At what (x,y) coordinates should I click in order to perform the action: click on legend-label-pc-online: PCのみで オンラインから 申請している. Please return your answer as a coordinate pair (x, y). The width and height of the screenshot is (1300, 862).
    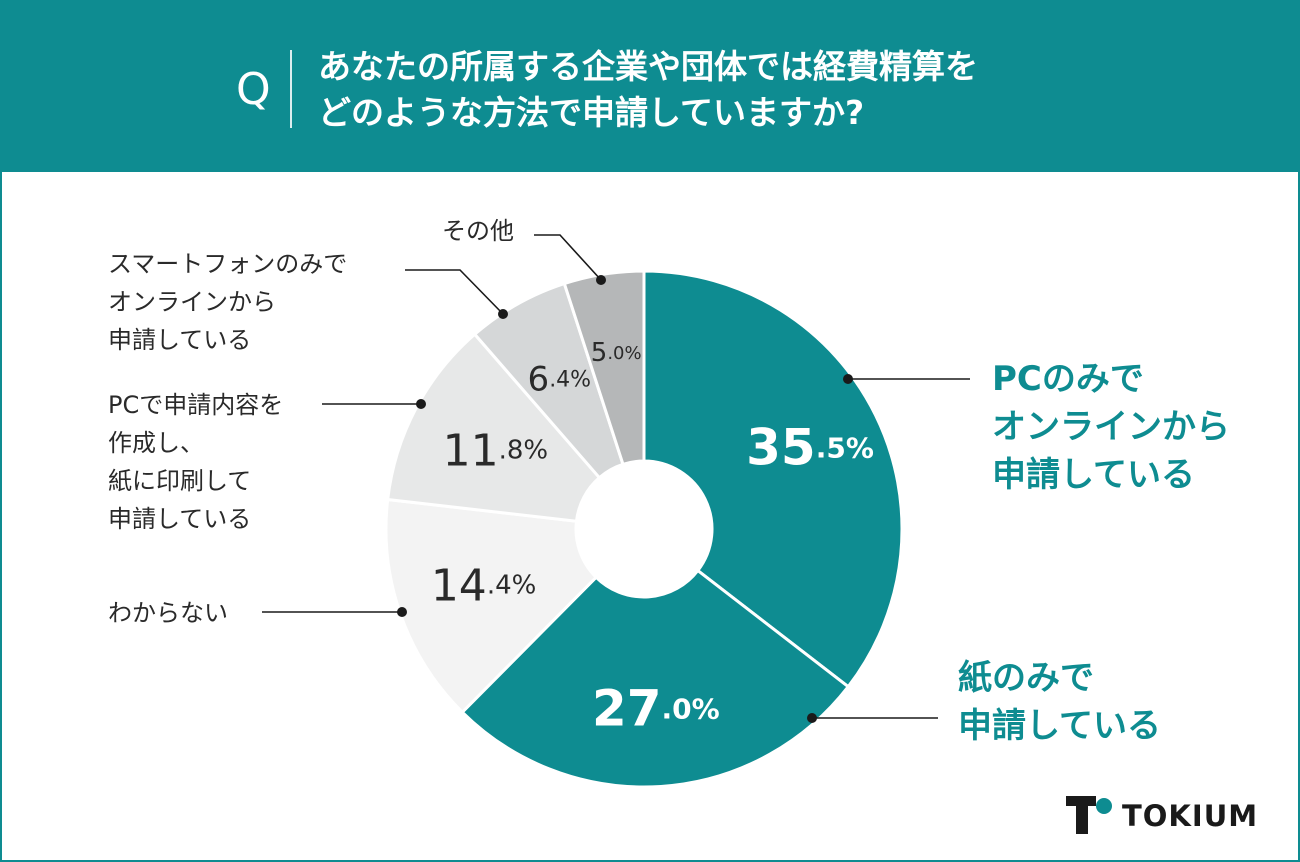
    Looking at the image, I should click on (1111, 427).